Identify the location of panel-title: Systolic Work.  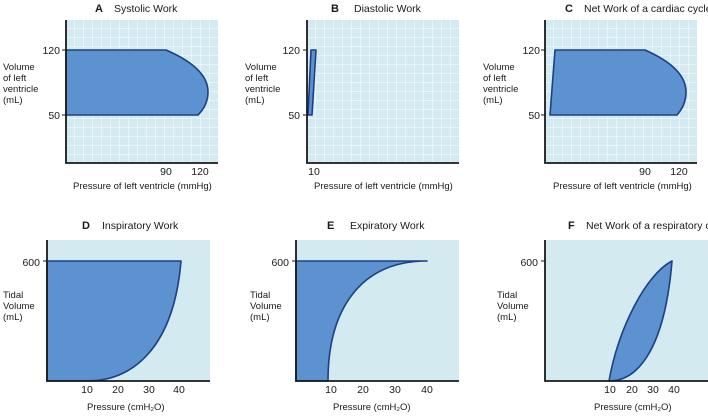
(146, 9).